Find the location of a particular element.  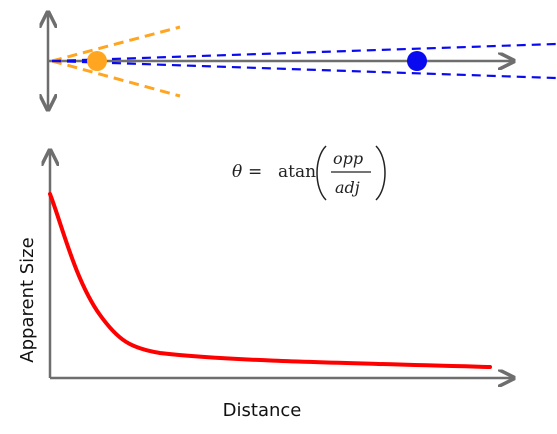

near-object-upper-sight-line is located at coordinates (116, 44).